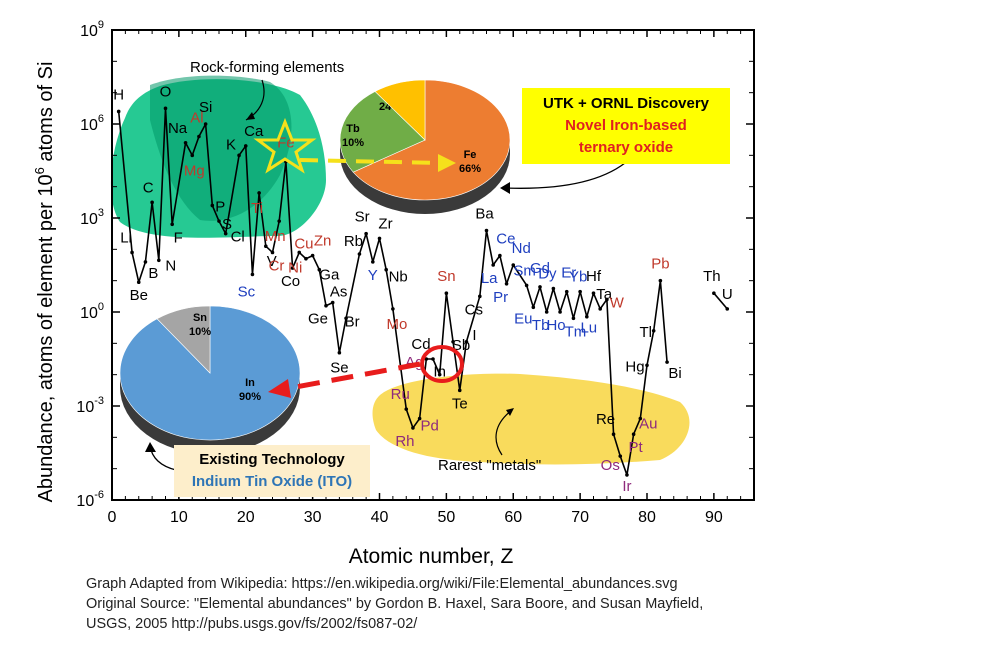  Describe the element at coordinates (312, 255) in the screenshot. I see `data-point-zn` at that location.